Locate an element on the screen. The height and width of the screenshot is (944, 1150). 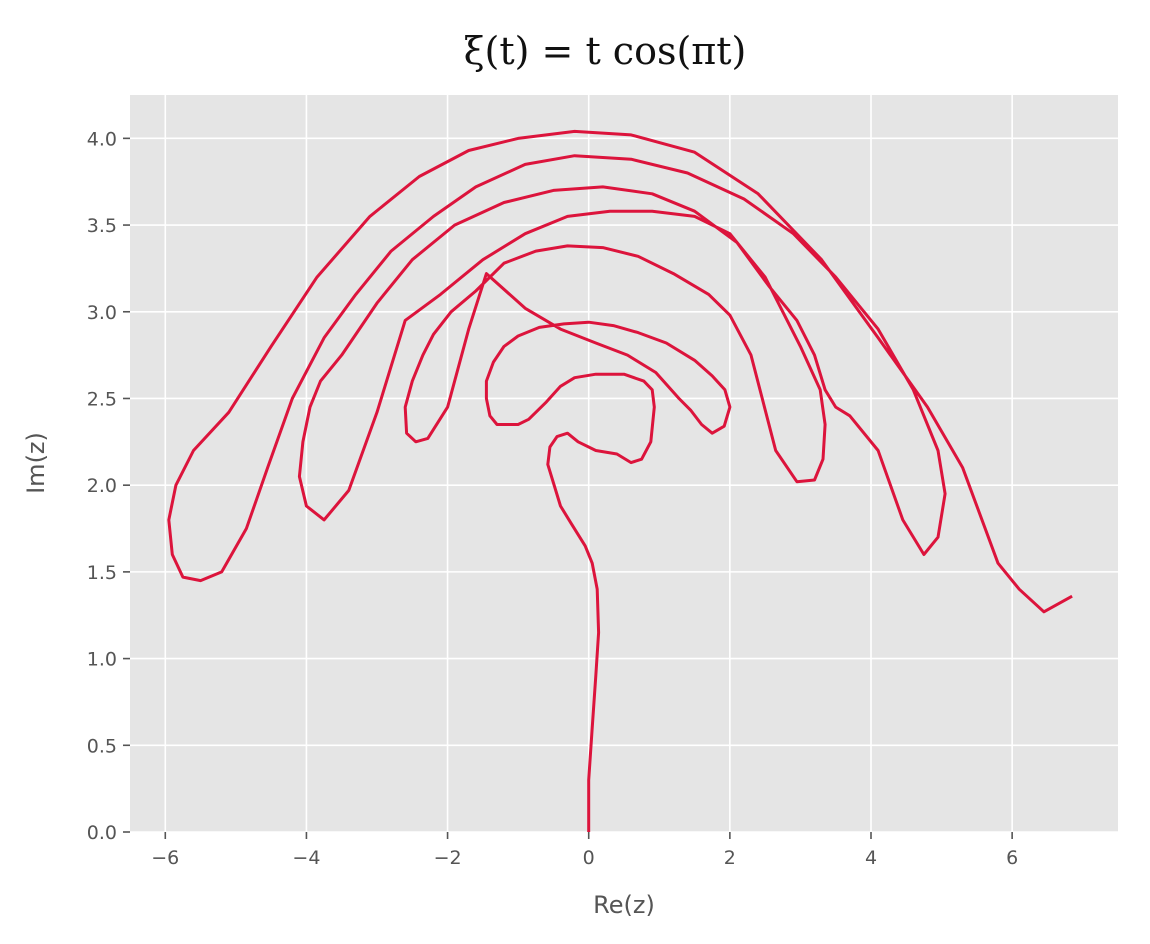
y-tick-label: 2.0 is located at coordinates (102, 486).